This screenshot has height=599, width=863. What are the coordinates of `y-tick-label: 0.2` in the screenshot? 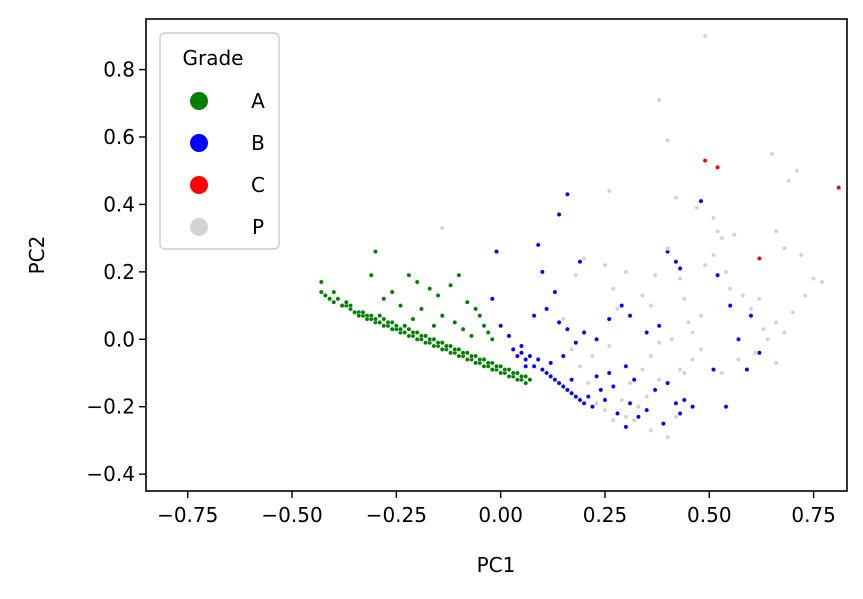 It's located at (119, 272).